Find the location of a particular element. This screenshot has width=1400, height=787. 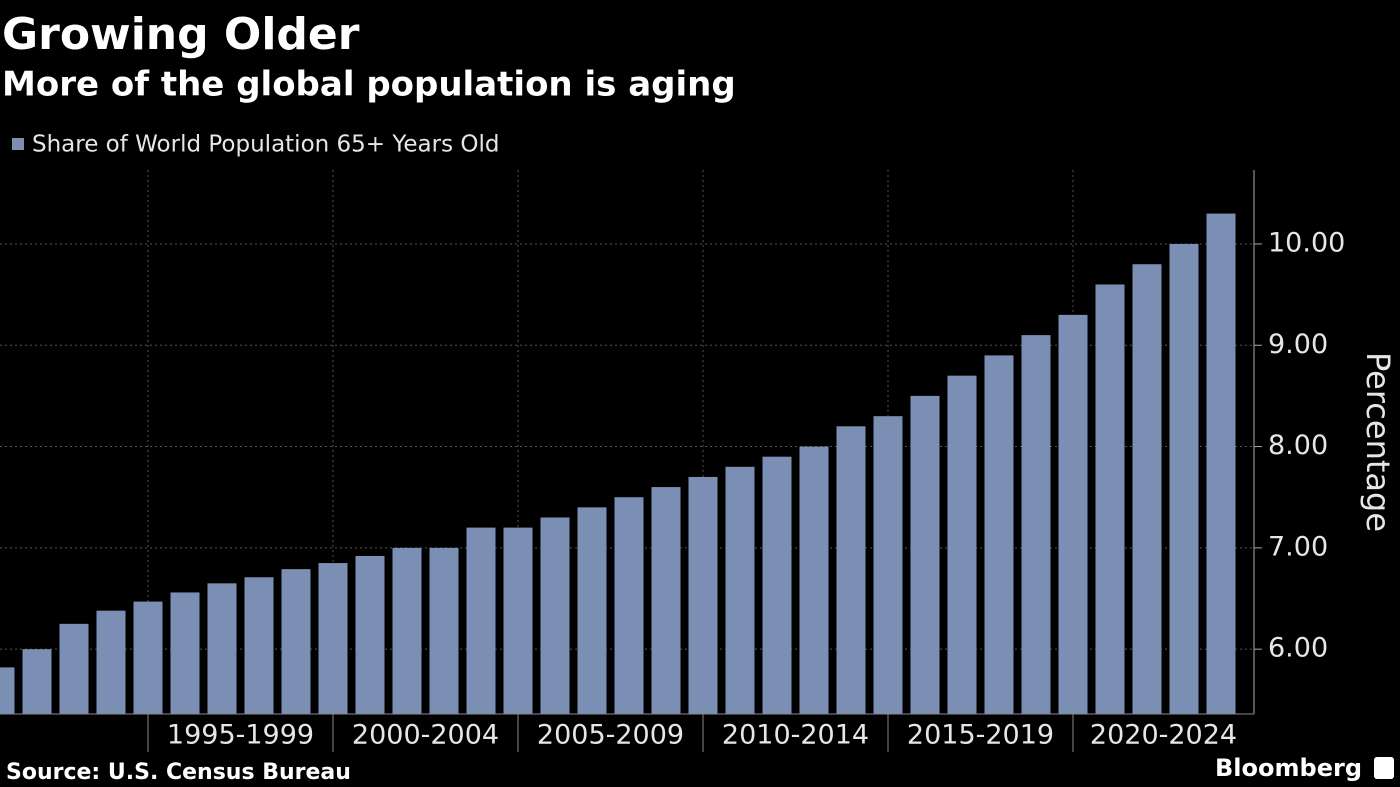

legend-swatch is located at coordinates (18, 144).